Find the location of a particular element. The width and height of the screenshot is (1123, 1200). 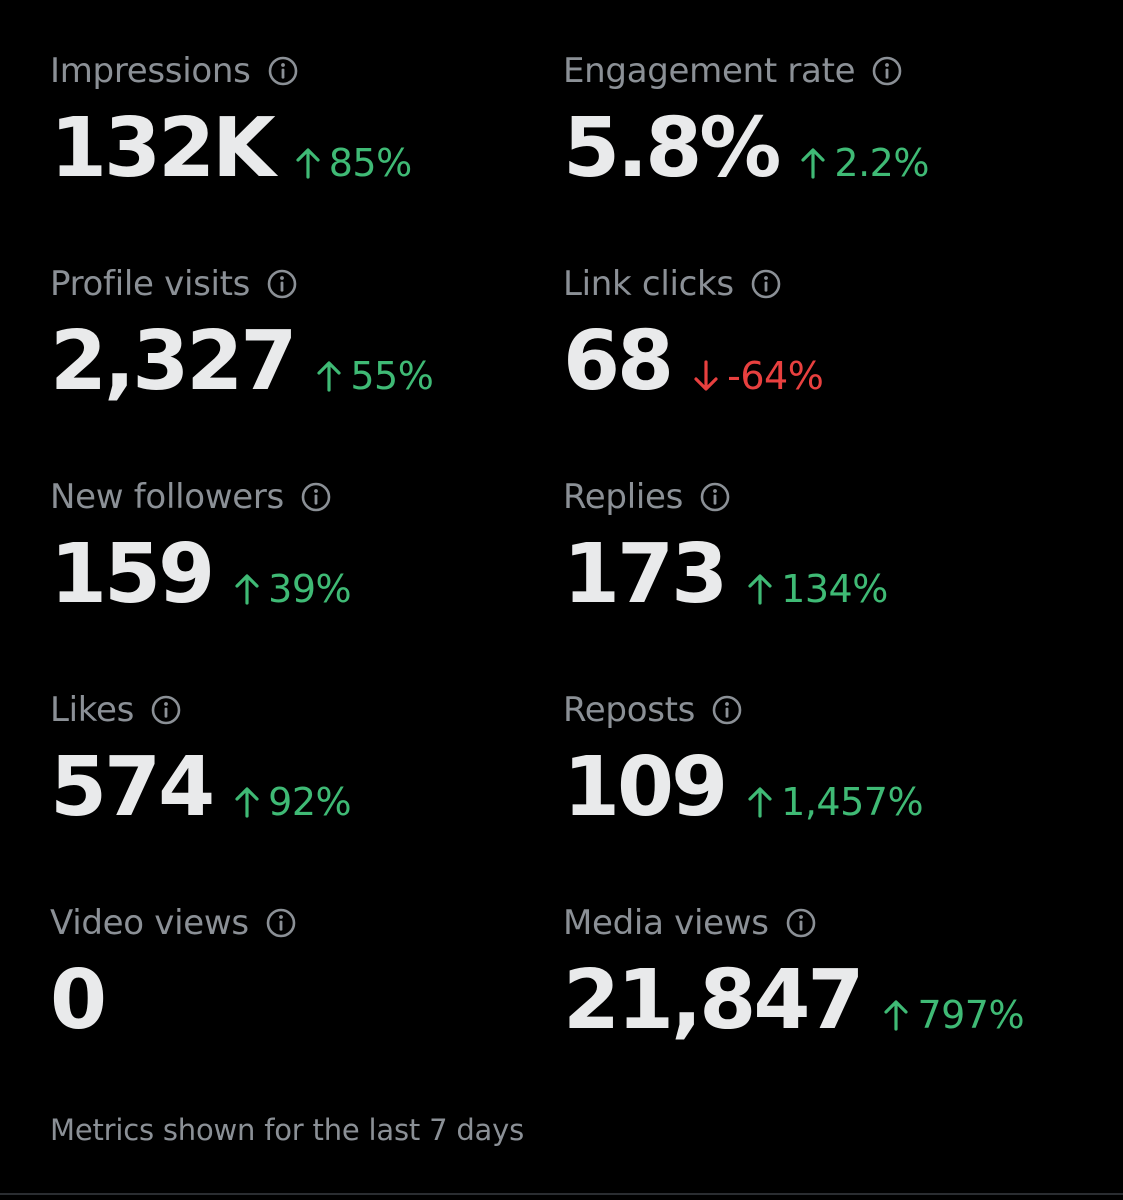

metric-label: Engagement rate is located at coordinates (709, 71).